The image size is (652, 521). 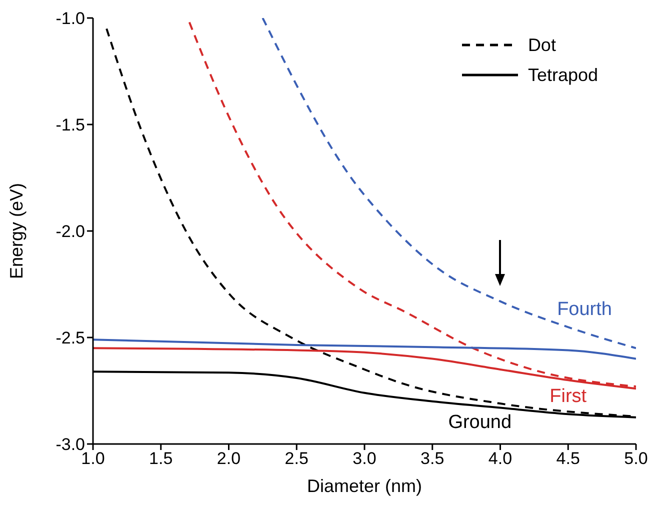 What do you see at coordinates (563, 75) in the screenshot?
I see `legend-label: Tetrapod` at bounding box center [563, 75].